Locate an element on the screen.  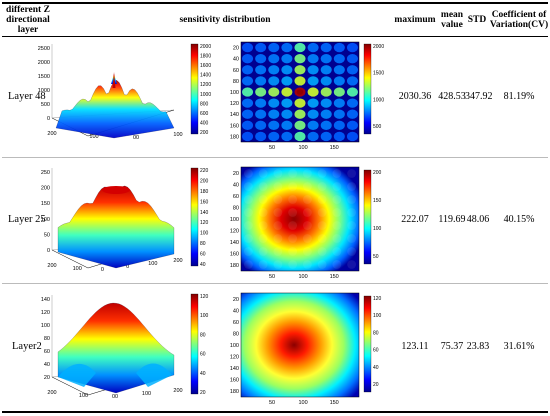
heatmap-colorbar-tick: 1000 is located at coordinates (378, 100).